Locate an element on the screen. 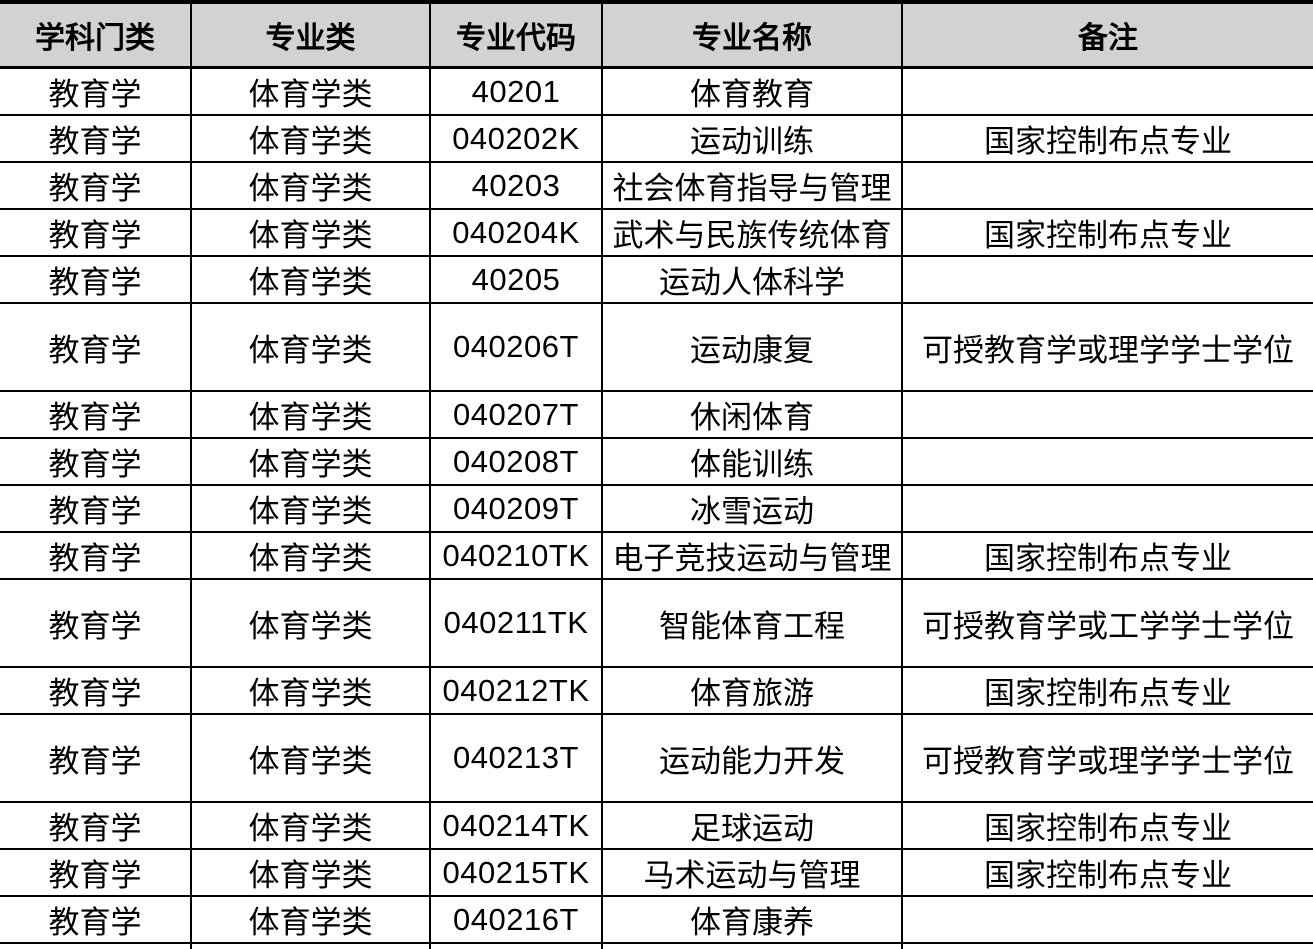 This screenshot has width=1313, height=949. table-row: 教育学 体育学类 040206T 运动康复 可授教育学或理学学士学位 is located at coordinates (656, 347).